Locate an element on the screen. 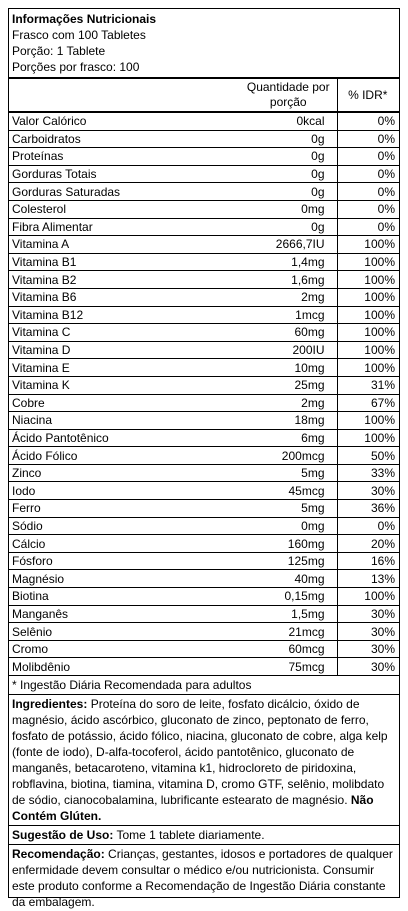  nutrient-row: Vitamina E 10mg 100% is located at coordinates (204, 367).